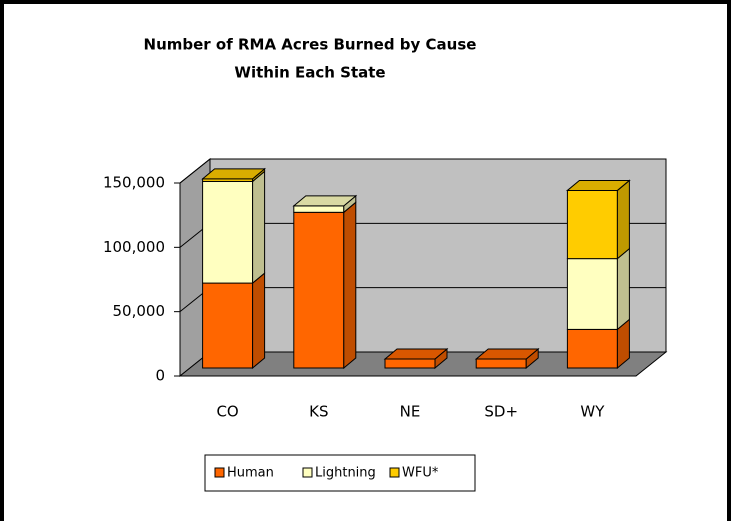 Image resolution: width=731 pixels, height=521 pixels. Describe the element at coordinates (309, 73) in the screenshot. I see `chart-subtitle: Within Each State` at that location.